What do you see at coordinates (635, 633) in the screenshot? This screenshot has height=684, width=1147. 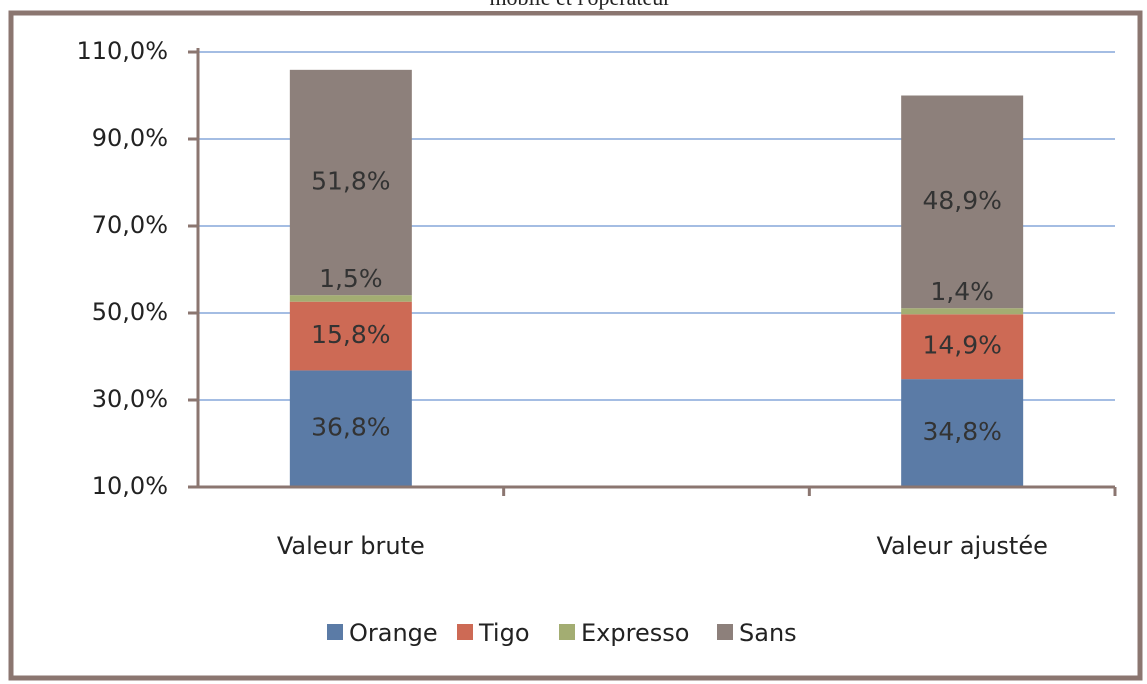 I see `legend-label: Expresso` at bounding box center [635, 633].